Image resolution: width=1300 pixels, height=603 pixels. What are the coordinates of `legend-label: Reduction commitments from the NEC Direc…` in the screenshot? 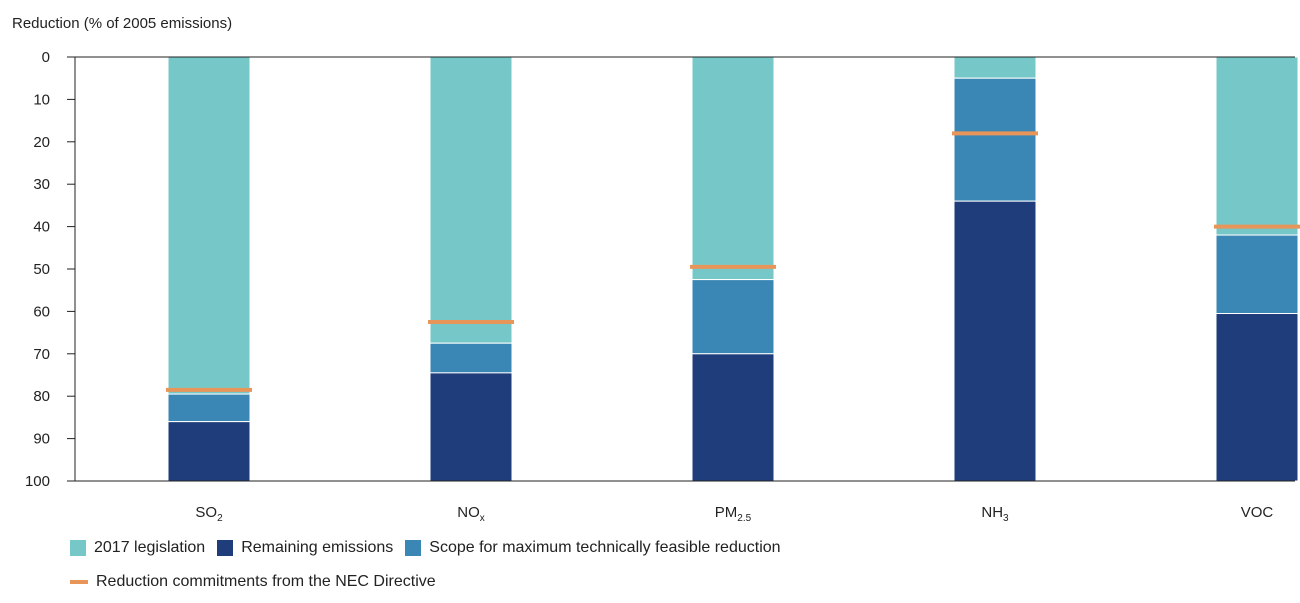 It's located at (266, 581).